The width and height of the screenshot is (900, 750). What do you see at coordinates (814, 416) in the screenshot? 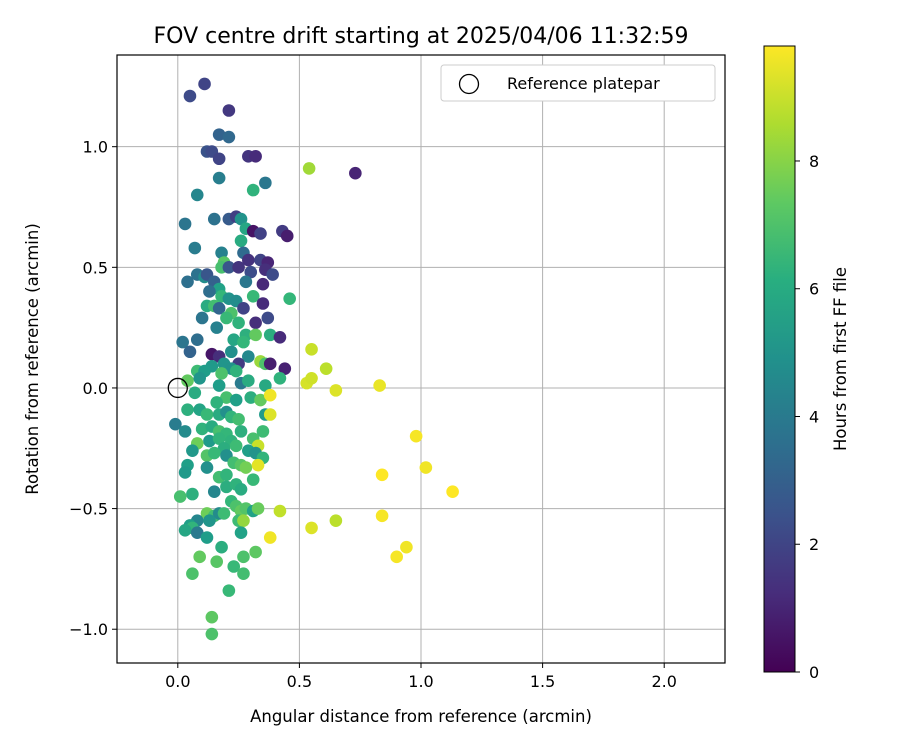
I see `colorbar-tick-label: 4` at bounding box center [814, 416].